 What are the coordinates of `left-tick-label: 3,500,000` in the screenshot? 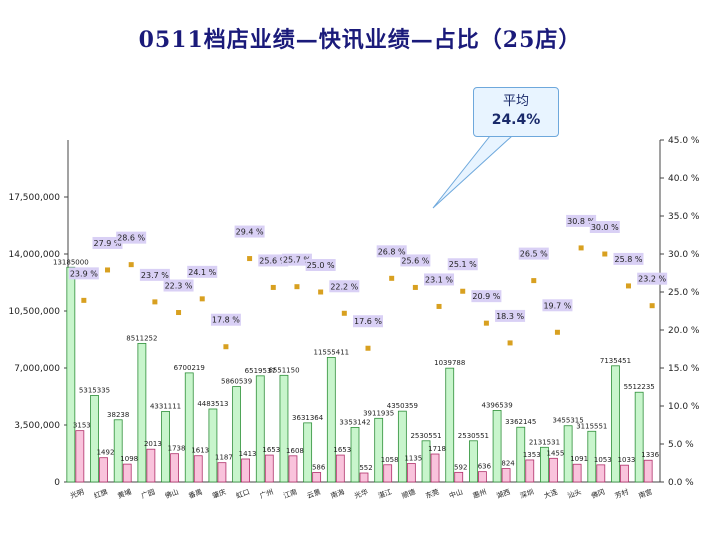 It's located at (37, 426).